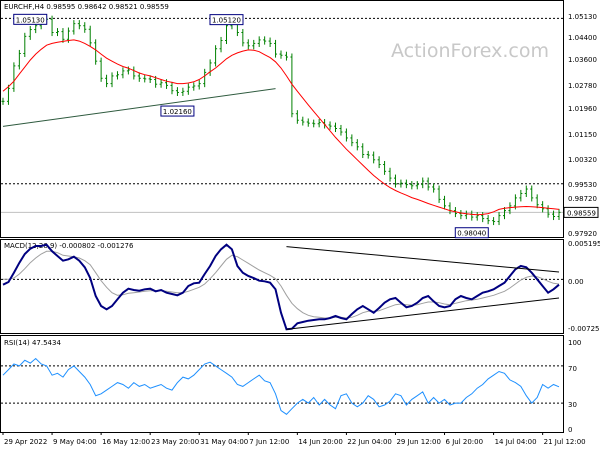  I want to click on current-price-tag-box, so click(581, 212).